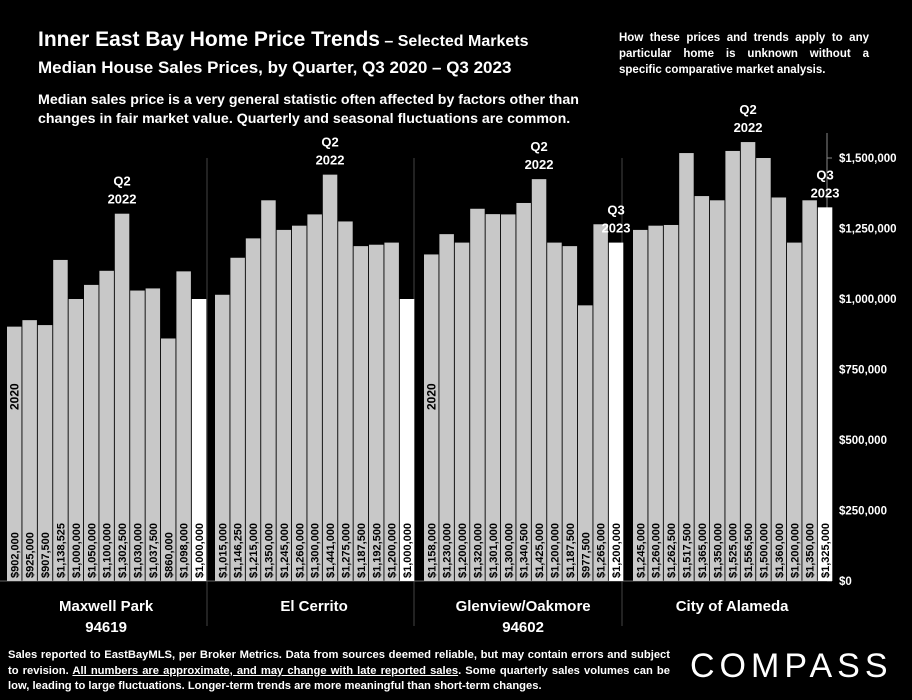  Describe the element at coordinates (791, 666) in the screenshot. I see `compass-logo: COMPASS` at that location.